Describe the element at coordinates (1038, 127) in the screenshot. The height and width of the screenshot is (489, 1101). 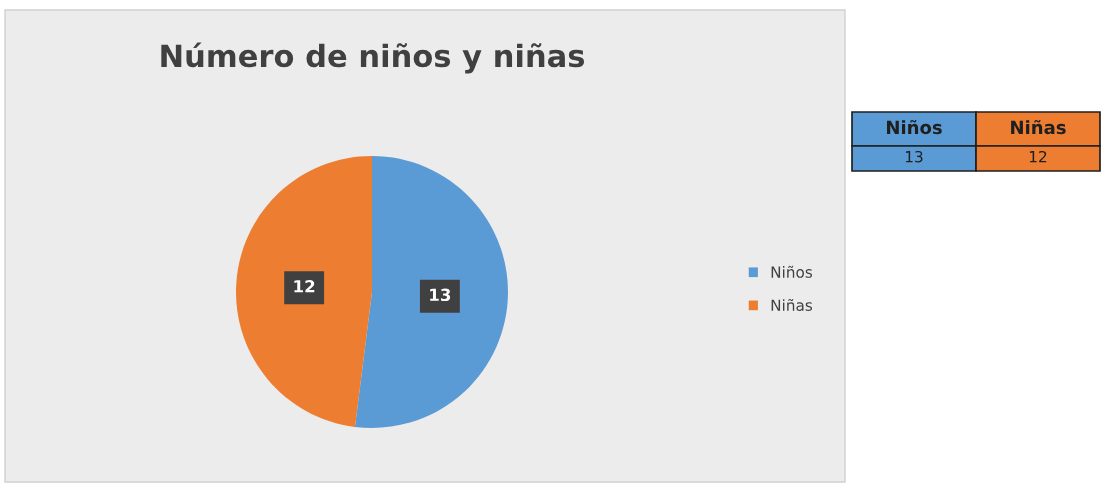
I see `category-label: Niñas` at that location.